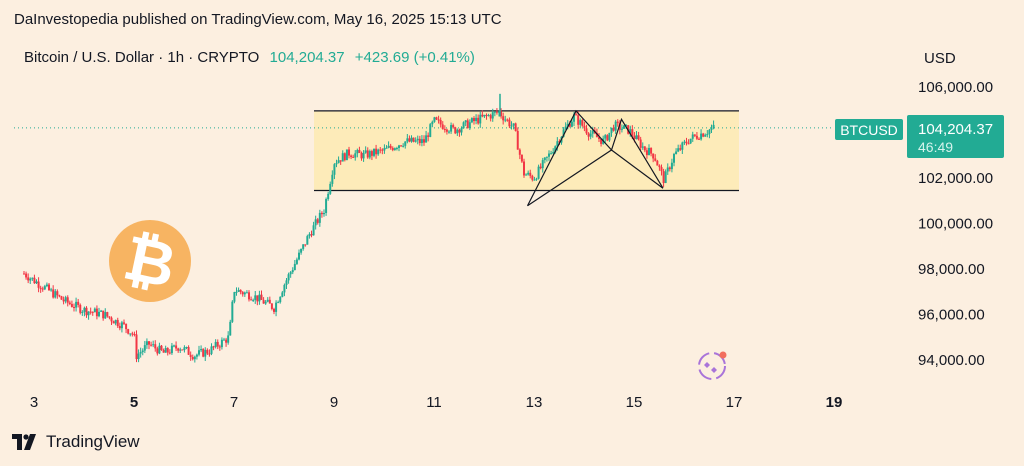 This screenshot has height=466, width=1024. What do you see at coordinates (534, 402) in the screenshot?
I see `x-tick-label: 13` at bounding box center [534, 402].